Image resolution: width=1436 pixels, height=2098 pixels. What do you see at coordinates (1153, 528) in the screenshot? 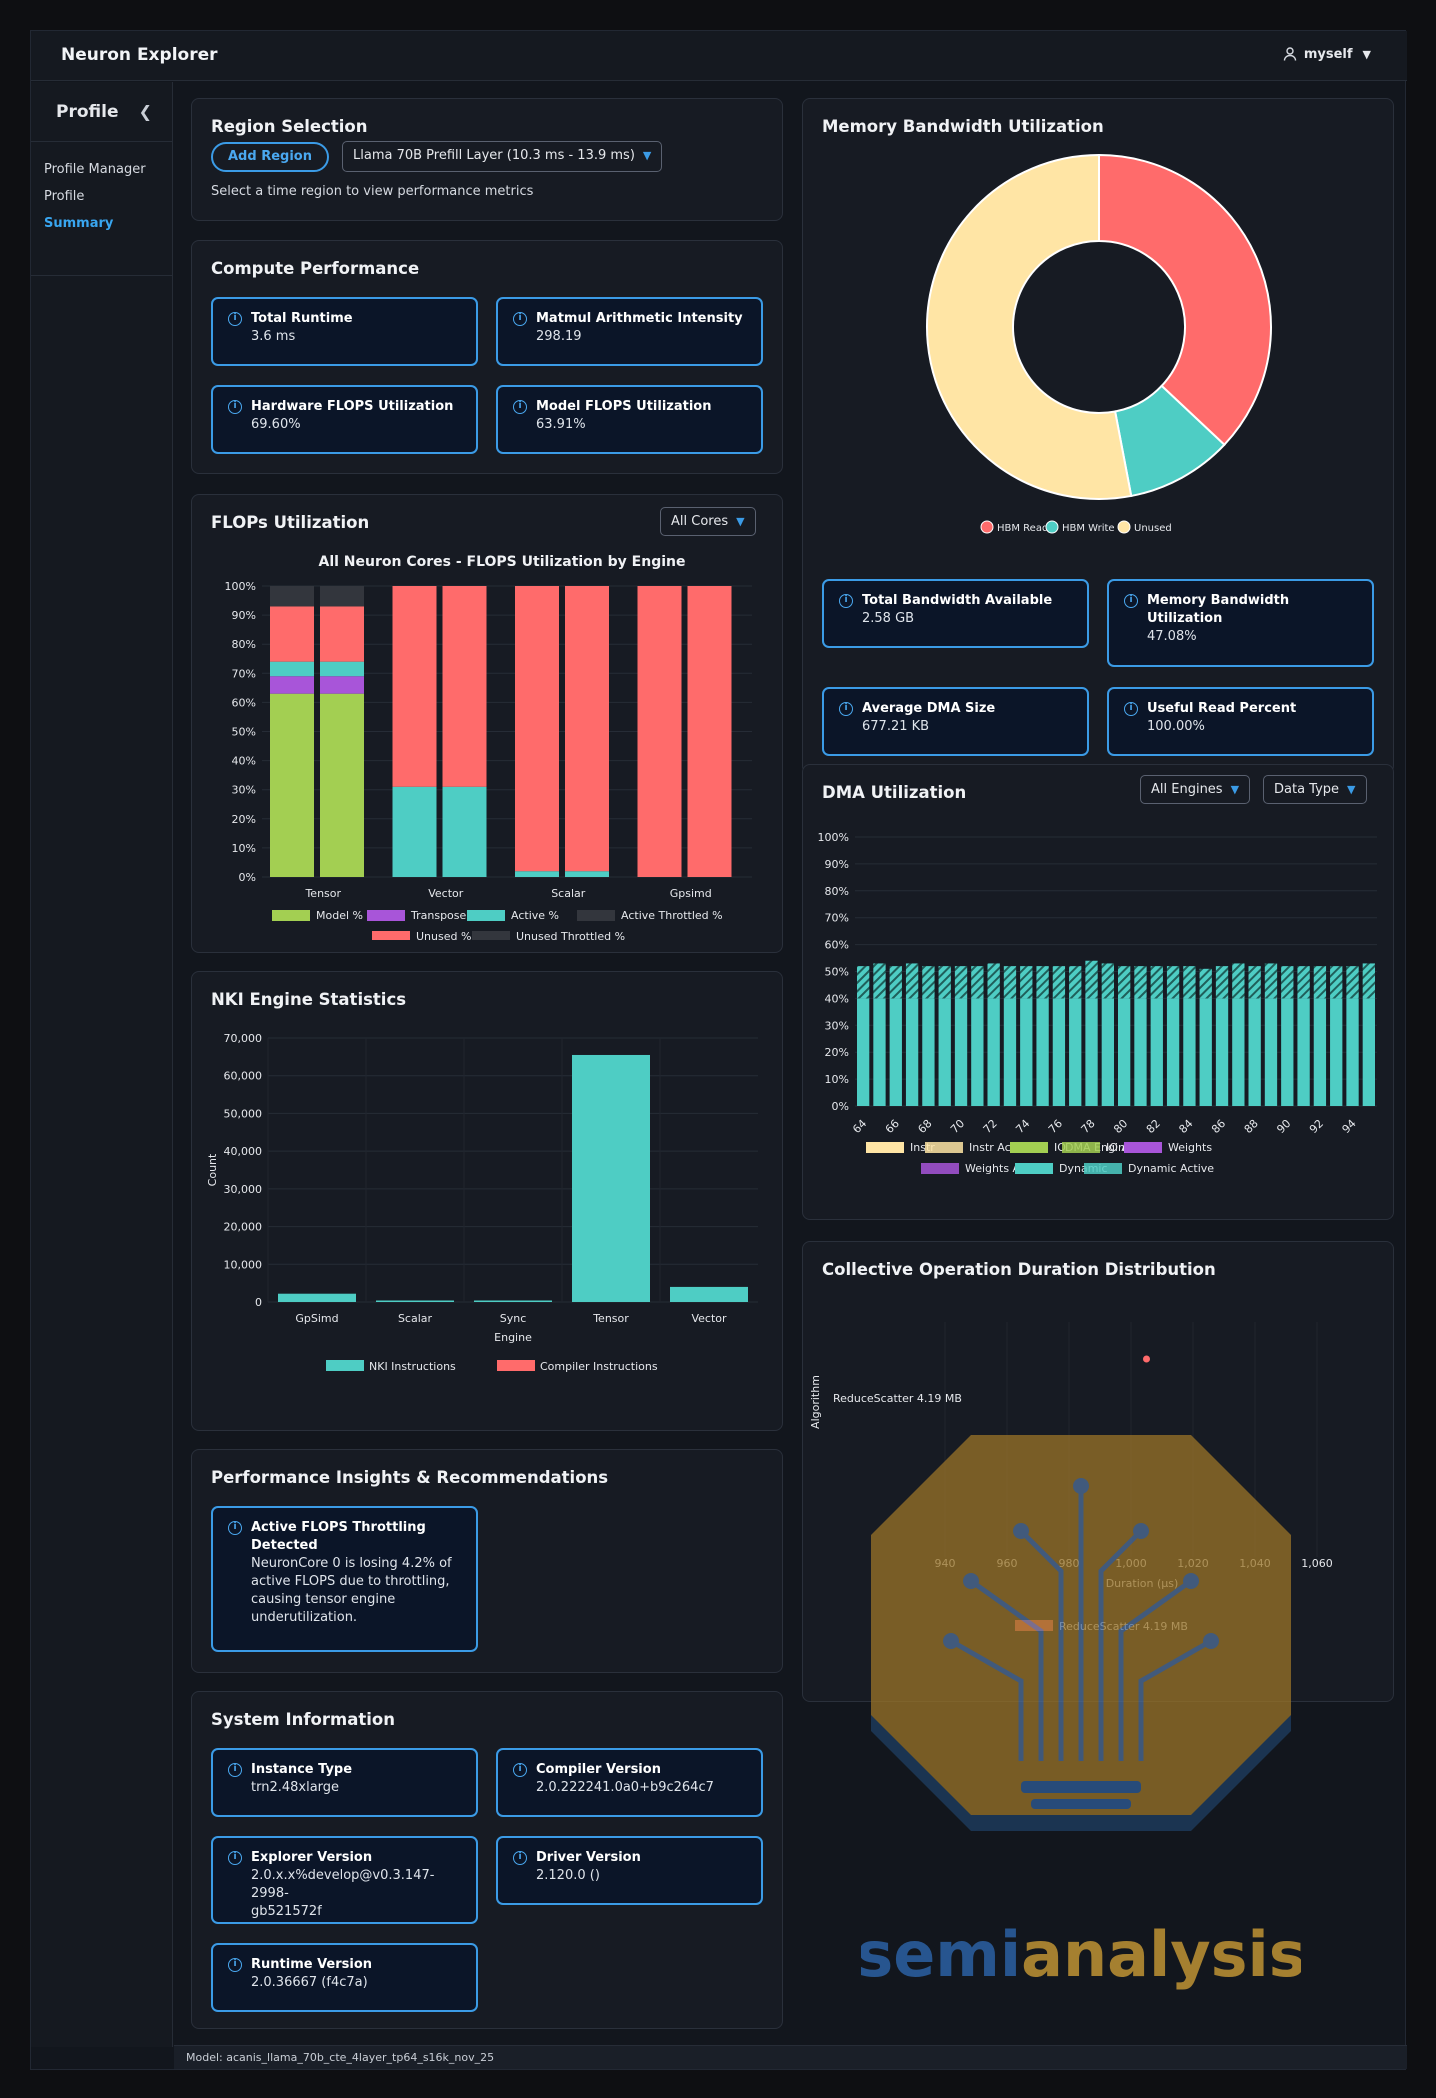
I see `legend-label: Unused` at bounding box center [1153, 528].